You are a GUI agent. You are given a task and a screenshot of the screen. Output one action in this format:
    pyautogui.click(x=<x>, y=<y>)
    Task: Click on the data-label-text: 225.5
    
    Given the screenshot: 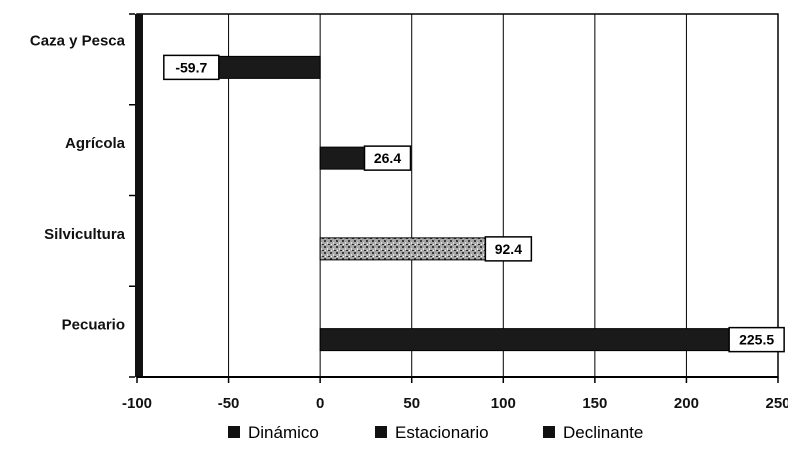 What is the action you would take?
    pyautogui.click(x=756, y=340)
    